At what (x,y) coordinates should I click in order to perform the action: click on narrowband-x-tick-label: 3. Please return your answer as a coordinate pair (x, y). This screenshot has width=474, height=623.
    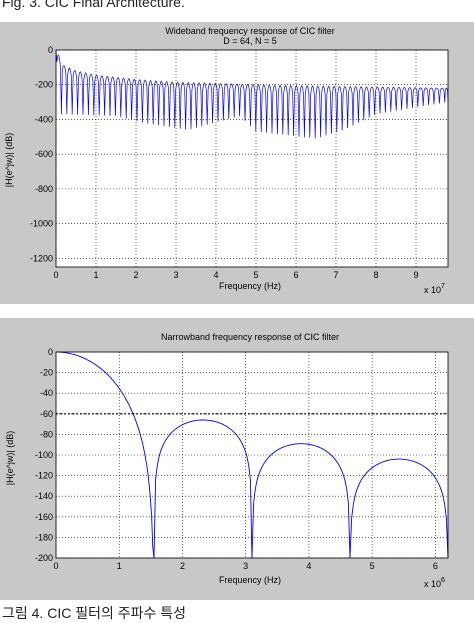
    Looking at the image, I should click on (245, 566).